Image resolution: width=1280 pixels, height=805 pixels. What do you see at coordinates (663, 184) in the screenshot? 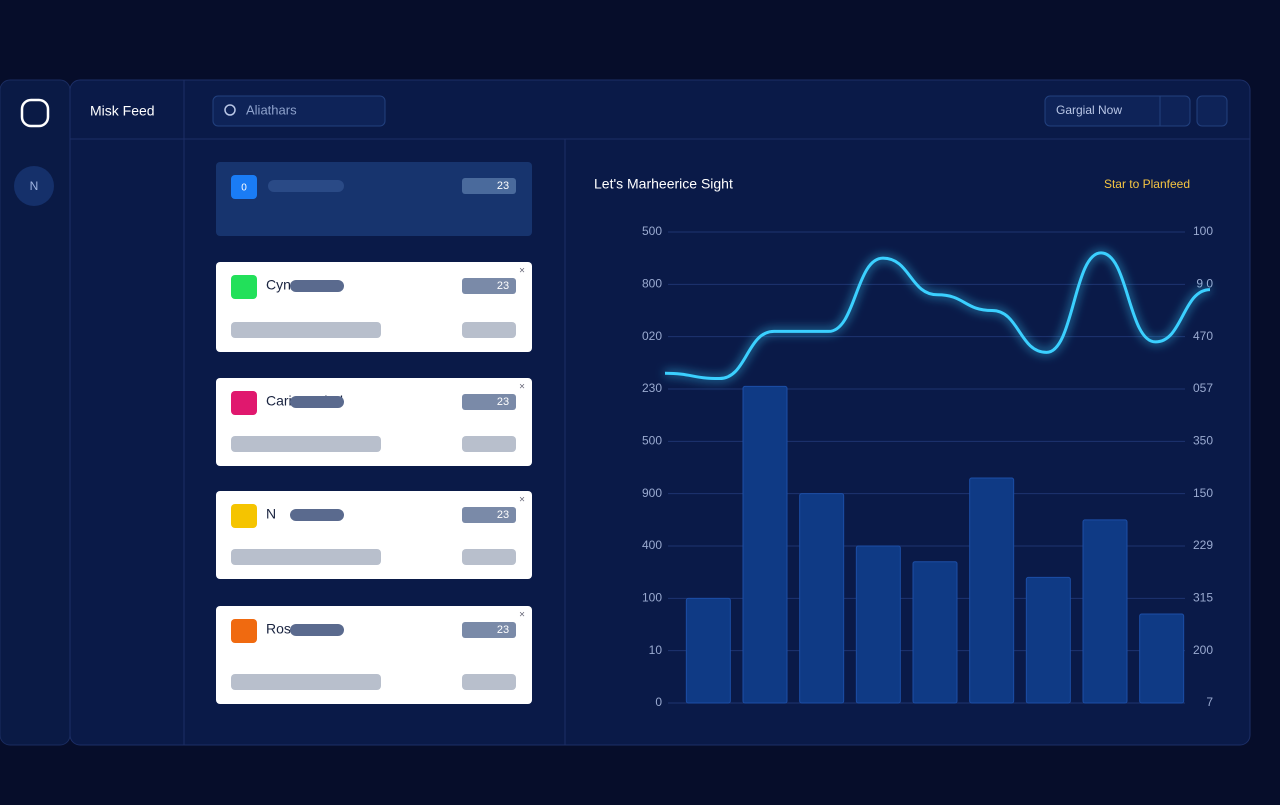
I see `chart-title: Let's Marheerice Sight` at bounding box center [663, 184].